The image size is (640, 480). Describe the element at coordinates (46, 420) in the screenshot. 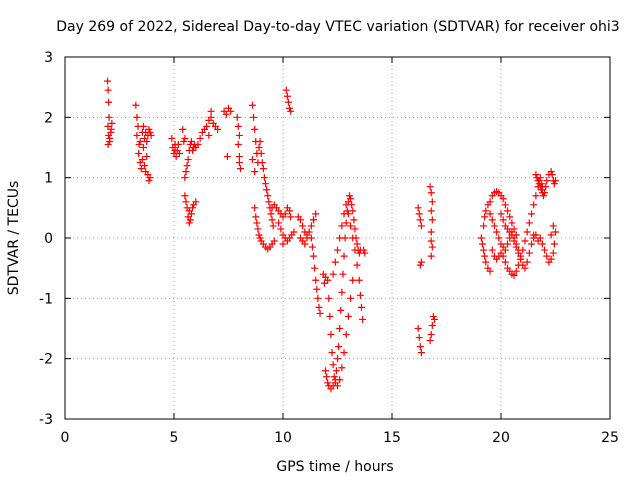

I see `y-tick-label: -3` at that location.